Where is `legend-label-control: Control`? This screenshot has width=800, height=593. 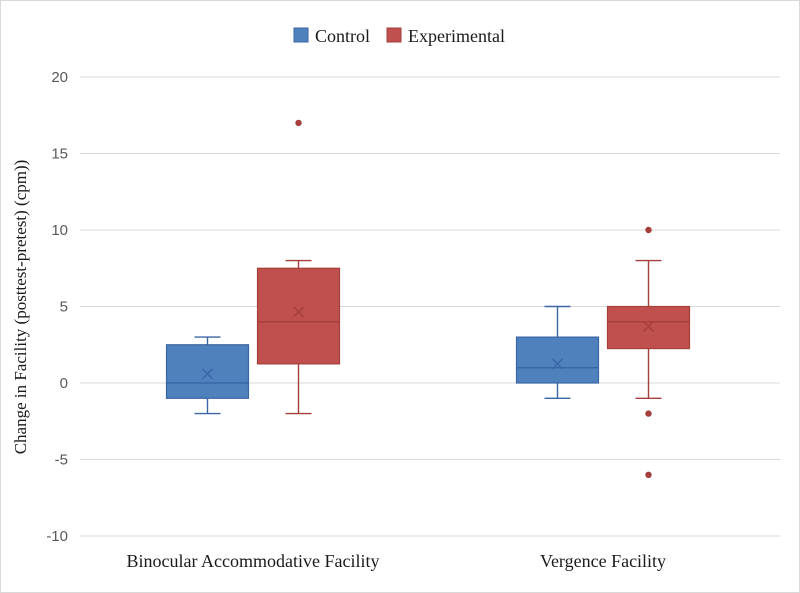
legend-label-control: Control is located at coordinates (342, 36).